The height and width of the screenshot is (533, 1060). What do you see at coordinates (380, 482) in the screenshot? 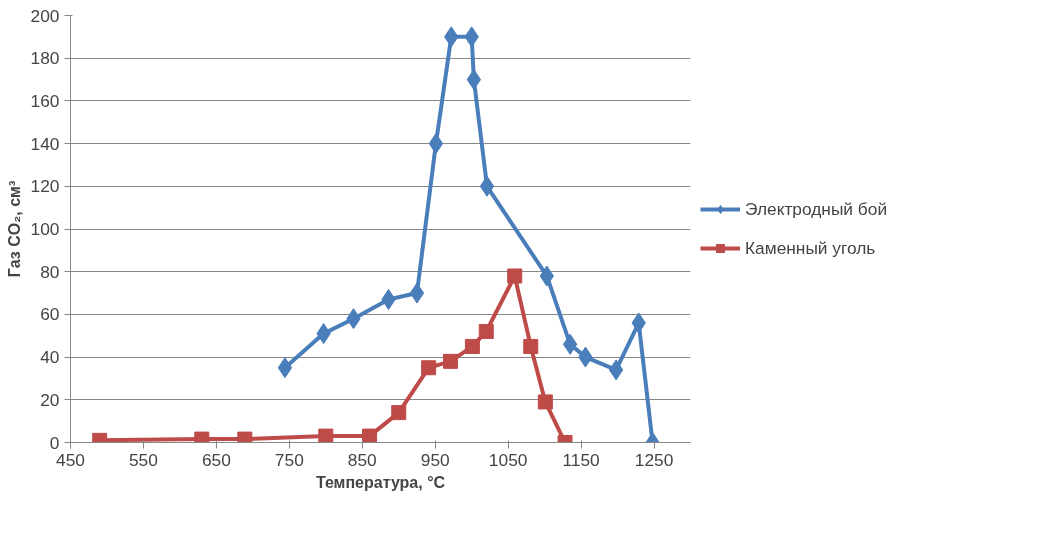
I see `x-axis-title: Температура, °C` at bounding box center [380, 482].